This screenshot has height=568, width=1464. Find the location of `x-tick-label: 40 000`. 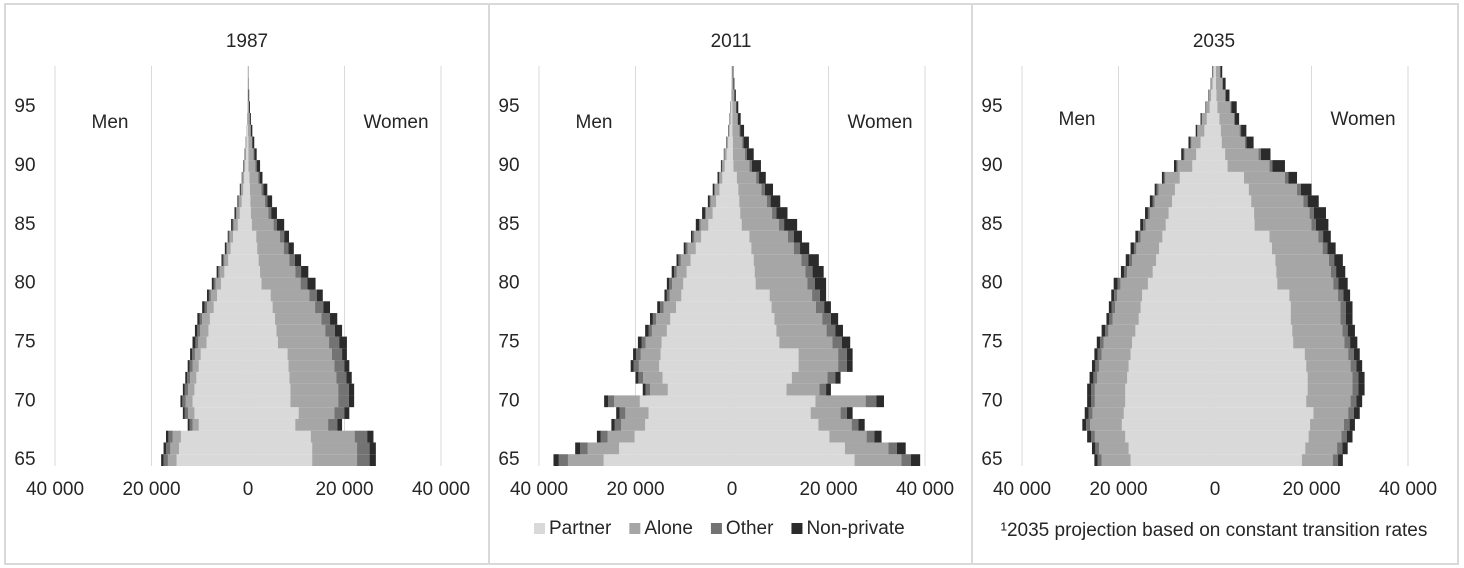

x-tick-label: 40 000 is located at coordinates (55, 489).